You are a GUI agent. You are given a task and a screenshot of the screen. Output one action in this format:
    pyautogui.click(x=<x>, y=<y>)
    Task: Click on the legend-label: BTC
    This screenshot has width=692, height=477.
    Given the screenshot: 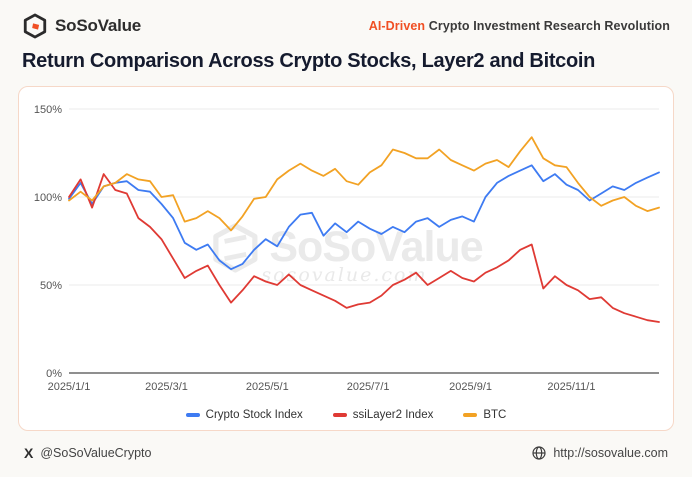 What is the action you would take?
    pyautogui.click(x=495, y=415)
    